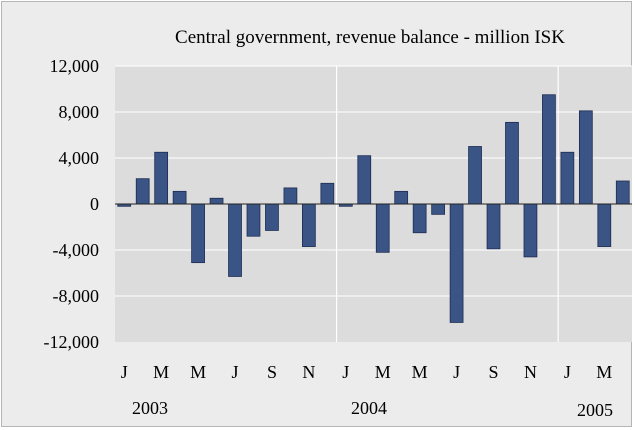 The height and width of the screenshot is (430, 635). What do you see at coordinates (493, 226) in the screenshot?
I see `bar-sep-2004` at bounding box center [493, 226].